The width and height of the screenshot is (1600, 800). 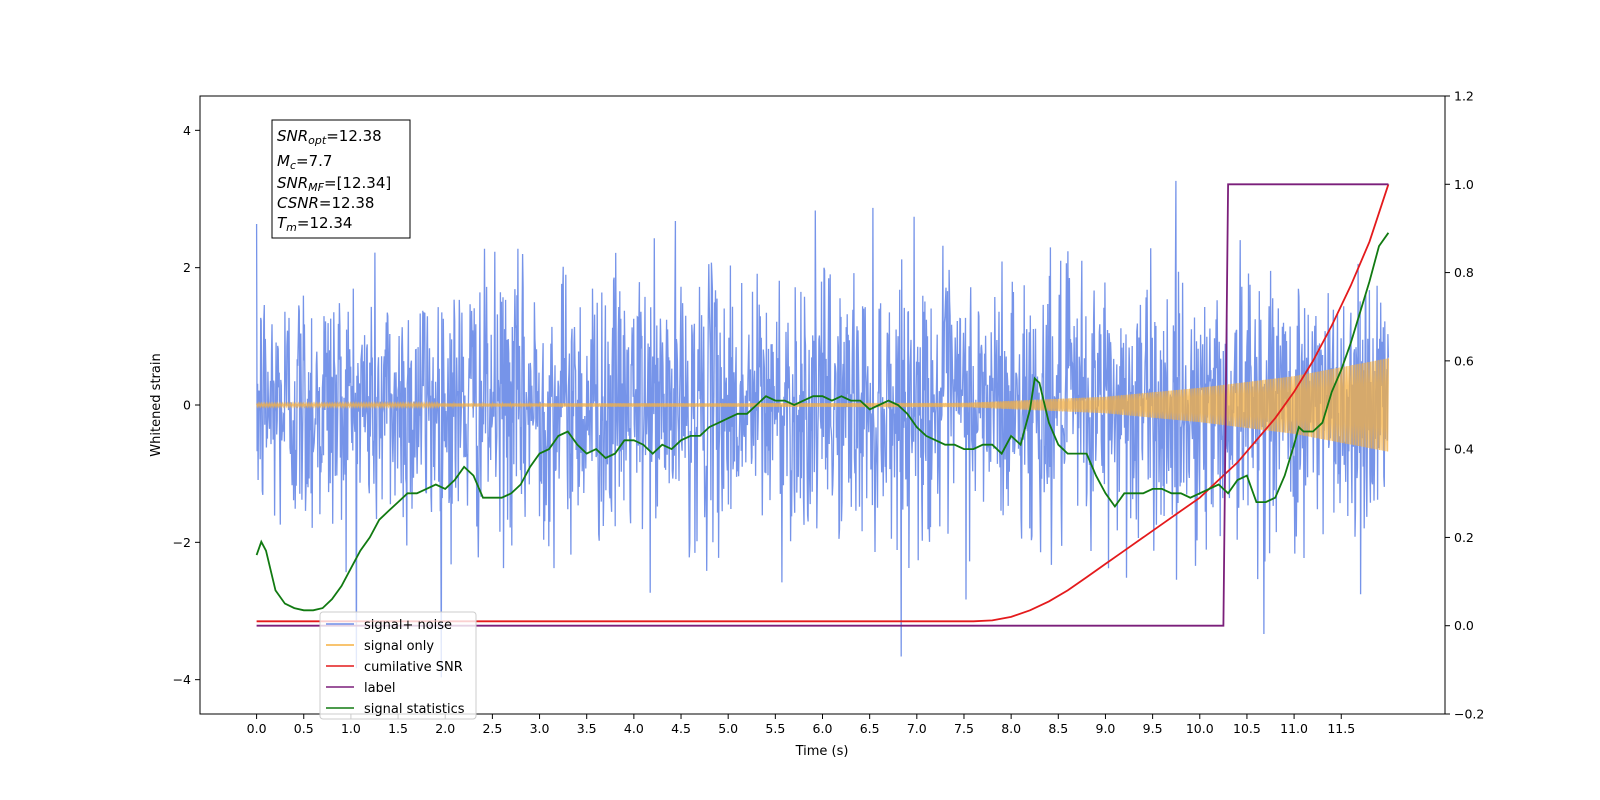 I want to click on y-tick-label: 2, so click(x=187, y=267).